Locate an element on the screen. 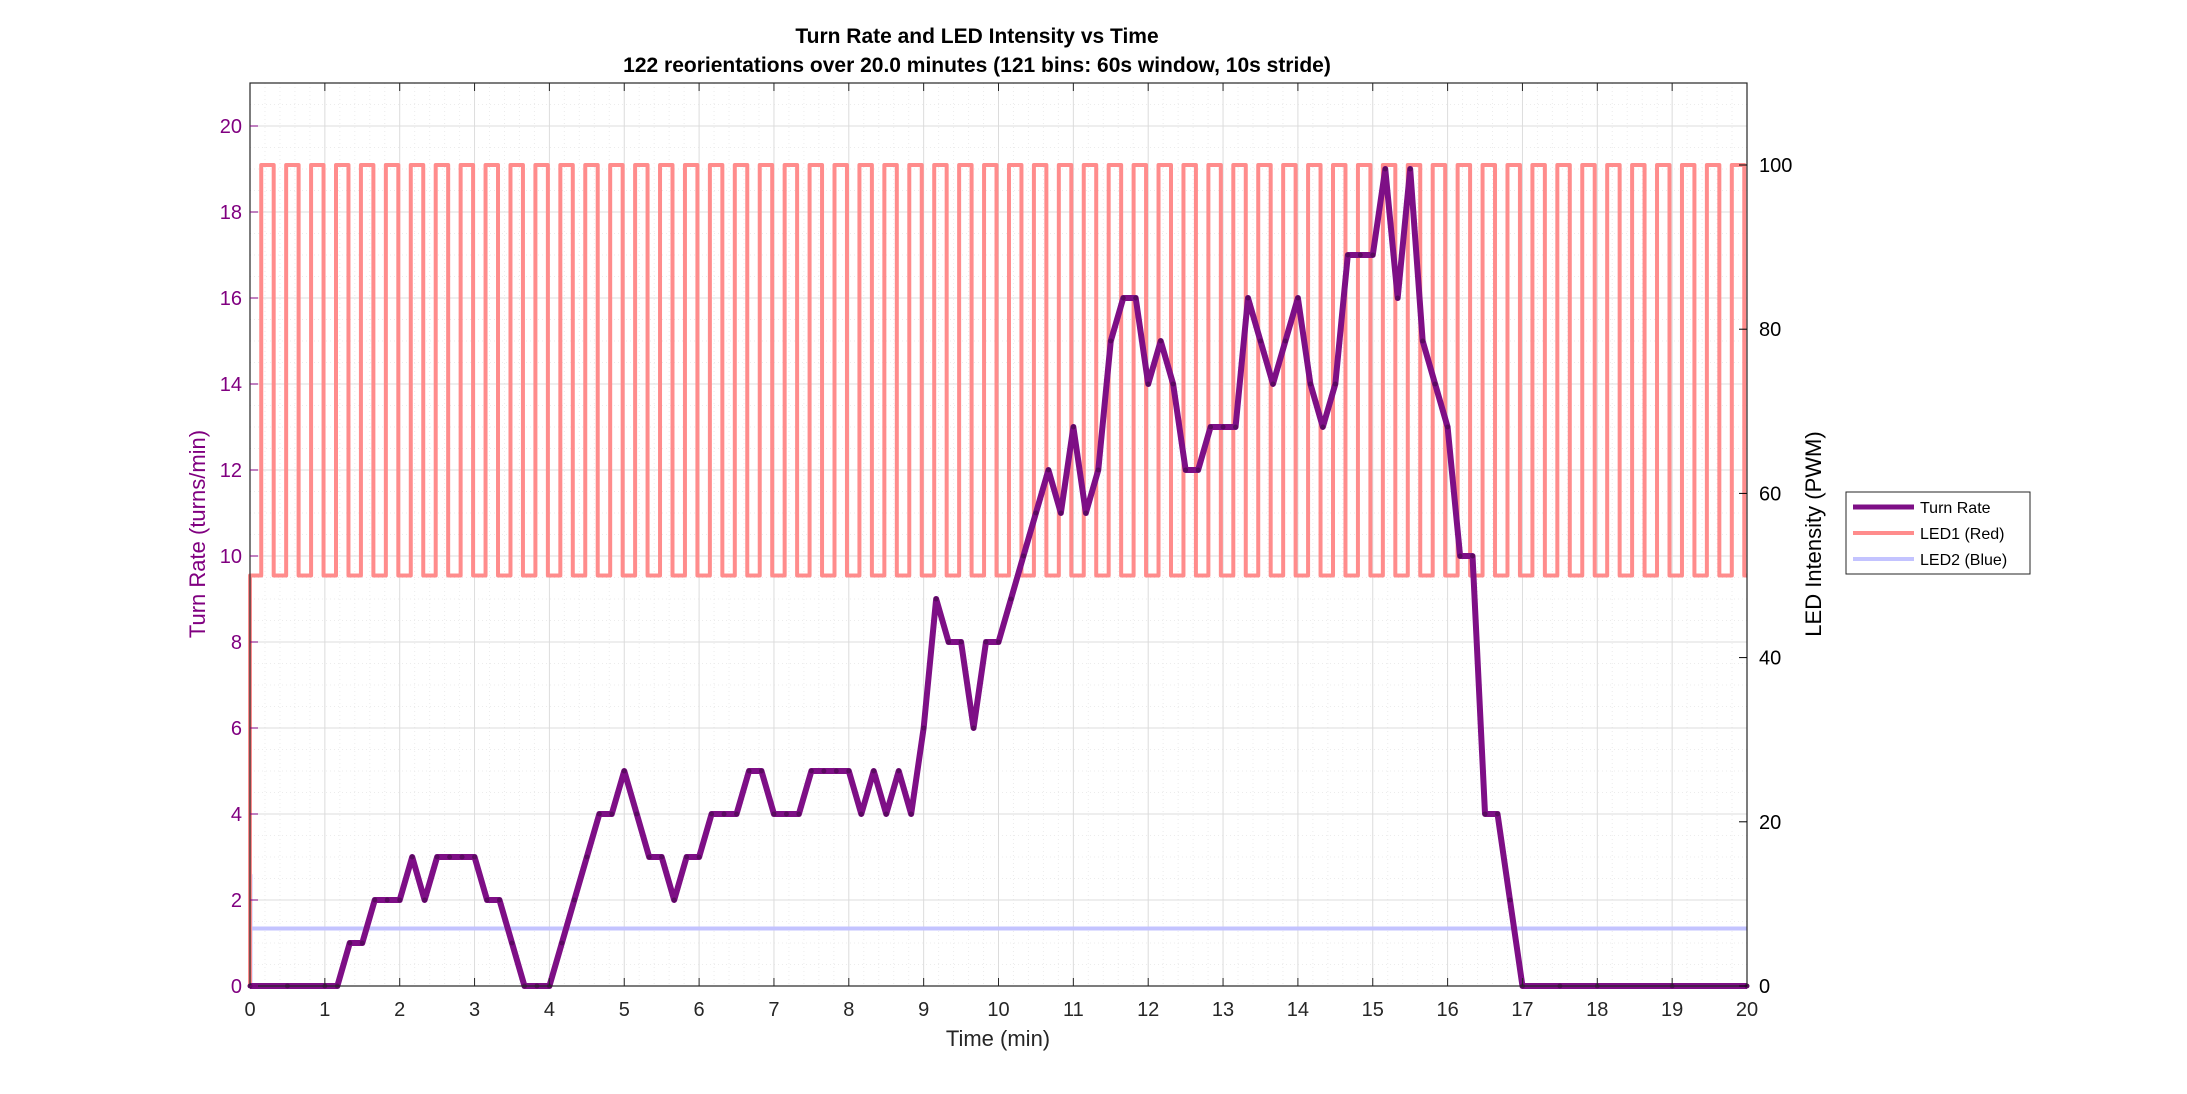 This screenshot has height=1094, width=2187. x-axis-label: Time (min) is located at coordinates (998, 1038).